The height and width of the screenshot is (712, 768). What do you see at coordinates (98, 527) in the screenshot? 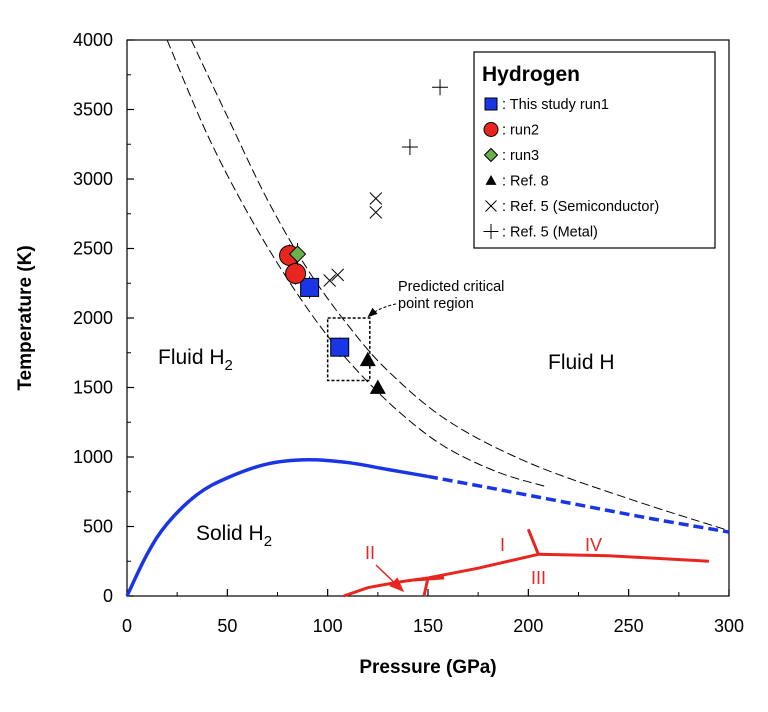
I see `y-tick-label: 500` at bounding box center [98, 527].